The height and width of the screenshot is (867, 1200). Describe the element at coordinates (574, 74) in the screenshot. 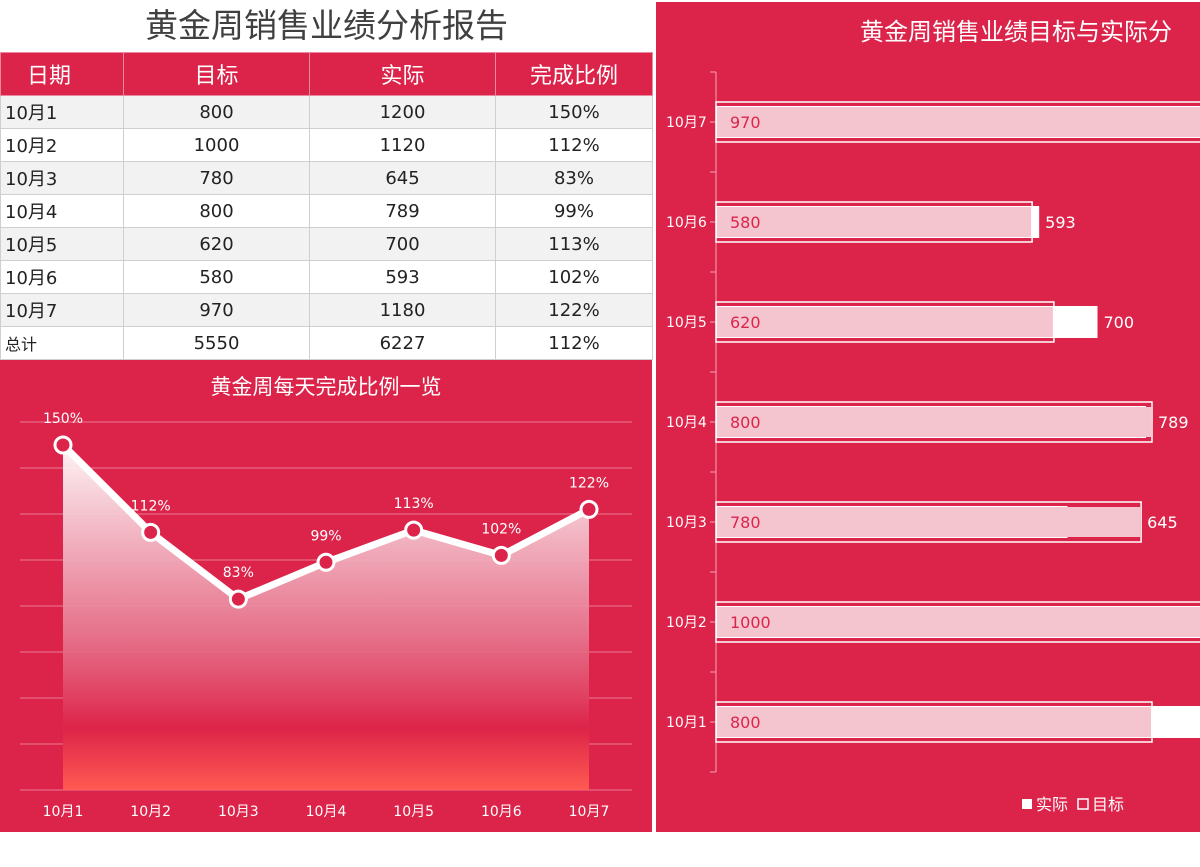

I see `column-header-ratio: 完成比例` at that location.